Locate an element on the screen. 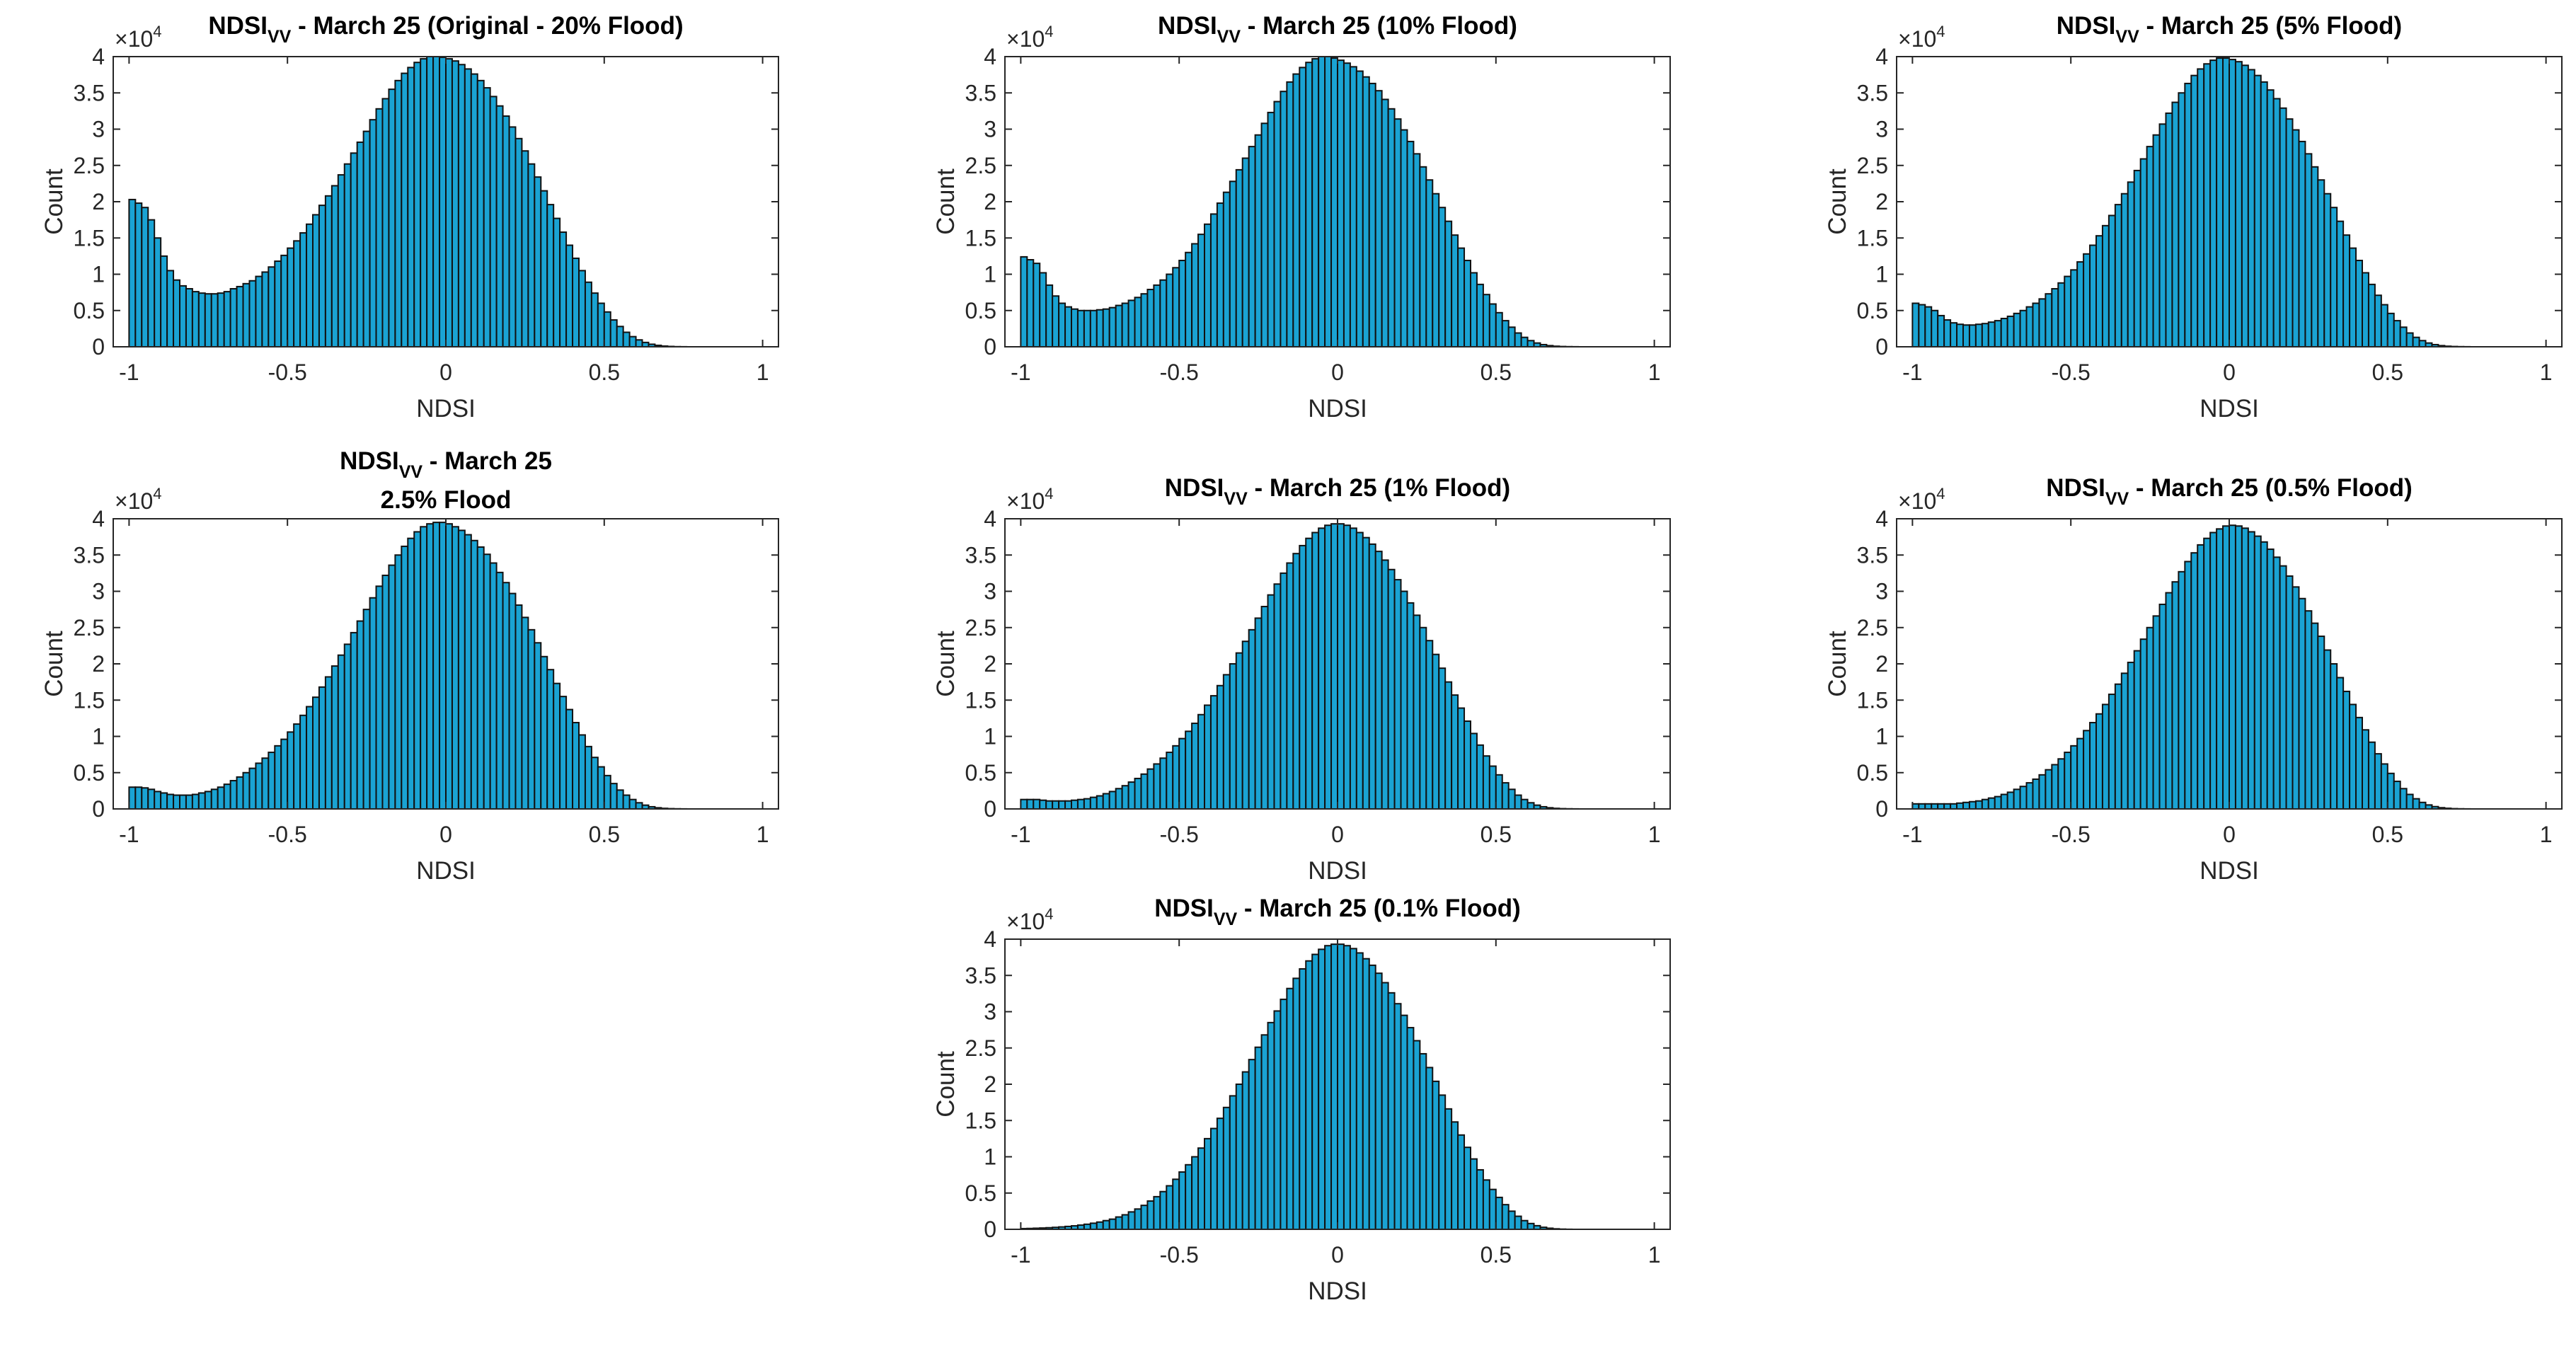 This screenshot has width=2576, height=1356. chart-title-line2: 2.5% Flood is located at coordinates (446, 500).